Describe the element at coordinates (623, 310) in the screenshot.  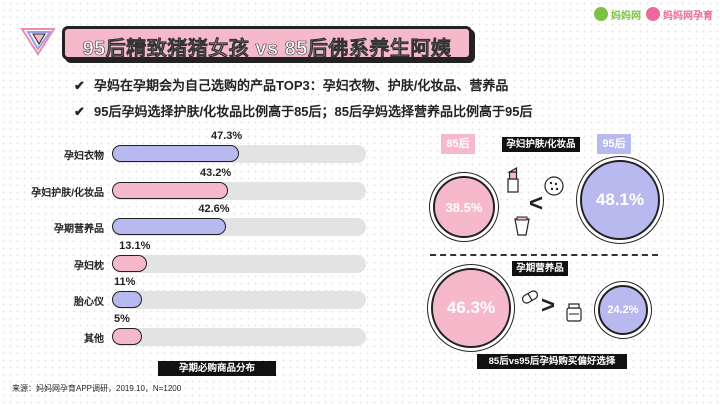
I see `bubble-95-nutrition: 24.2%` at that location.